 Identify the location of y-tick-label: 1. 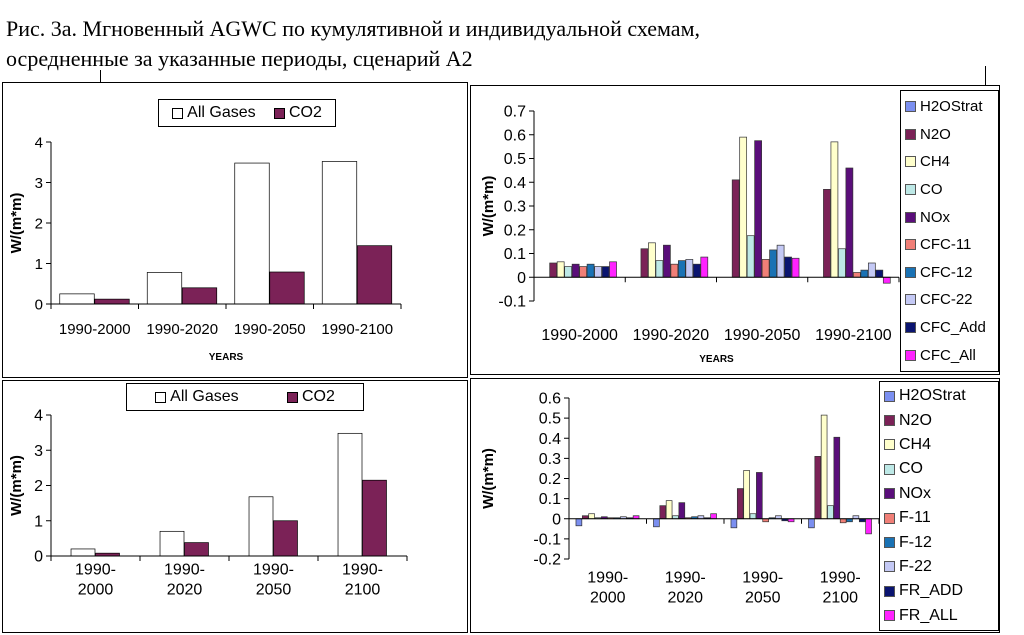
(38, 521).